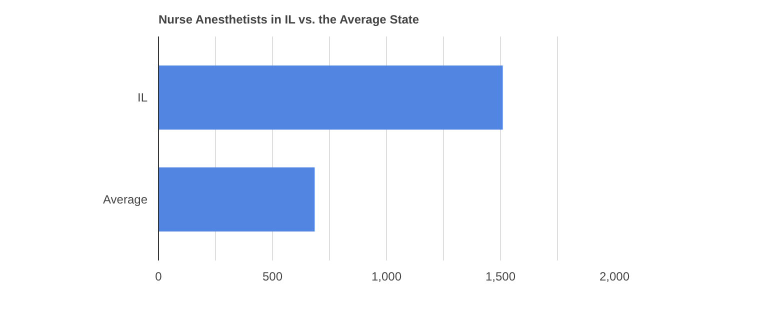 The image size is (770, 335). I want to click on x-tick-label: 500, so click(272, 277).